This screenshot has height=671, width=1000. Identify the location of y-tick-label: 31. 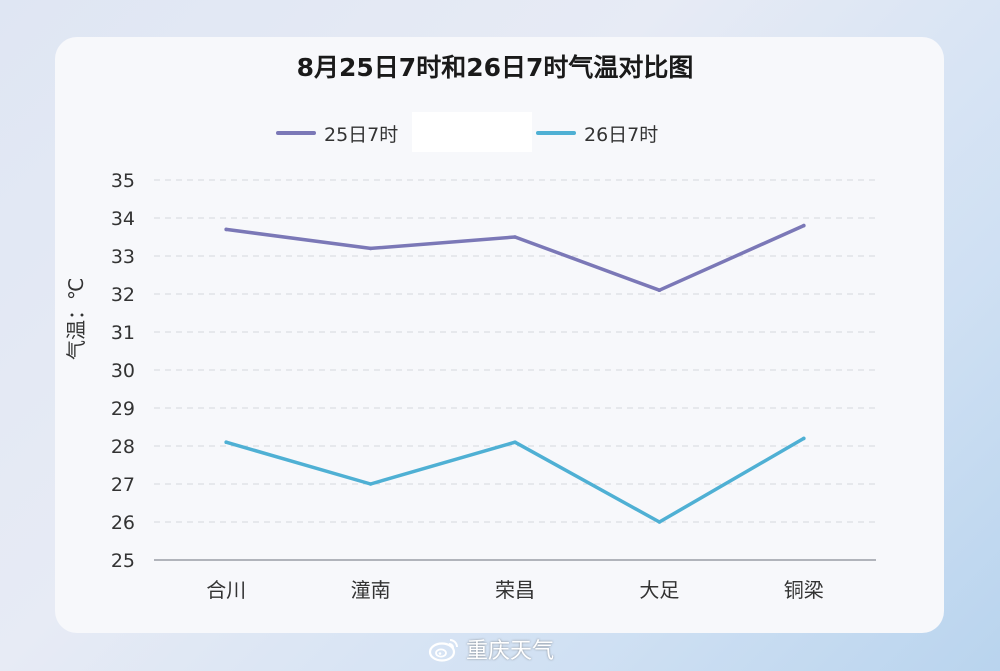
(123, 333).